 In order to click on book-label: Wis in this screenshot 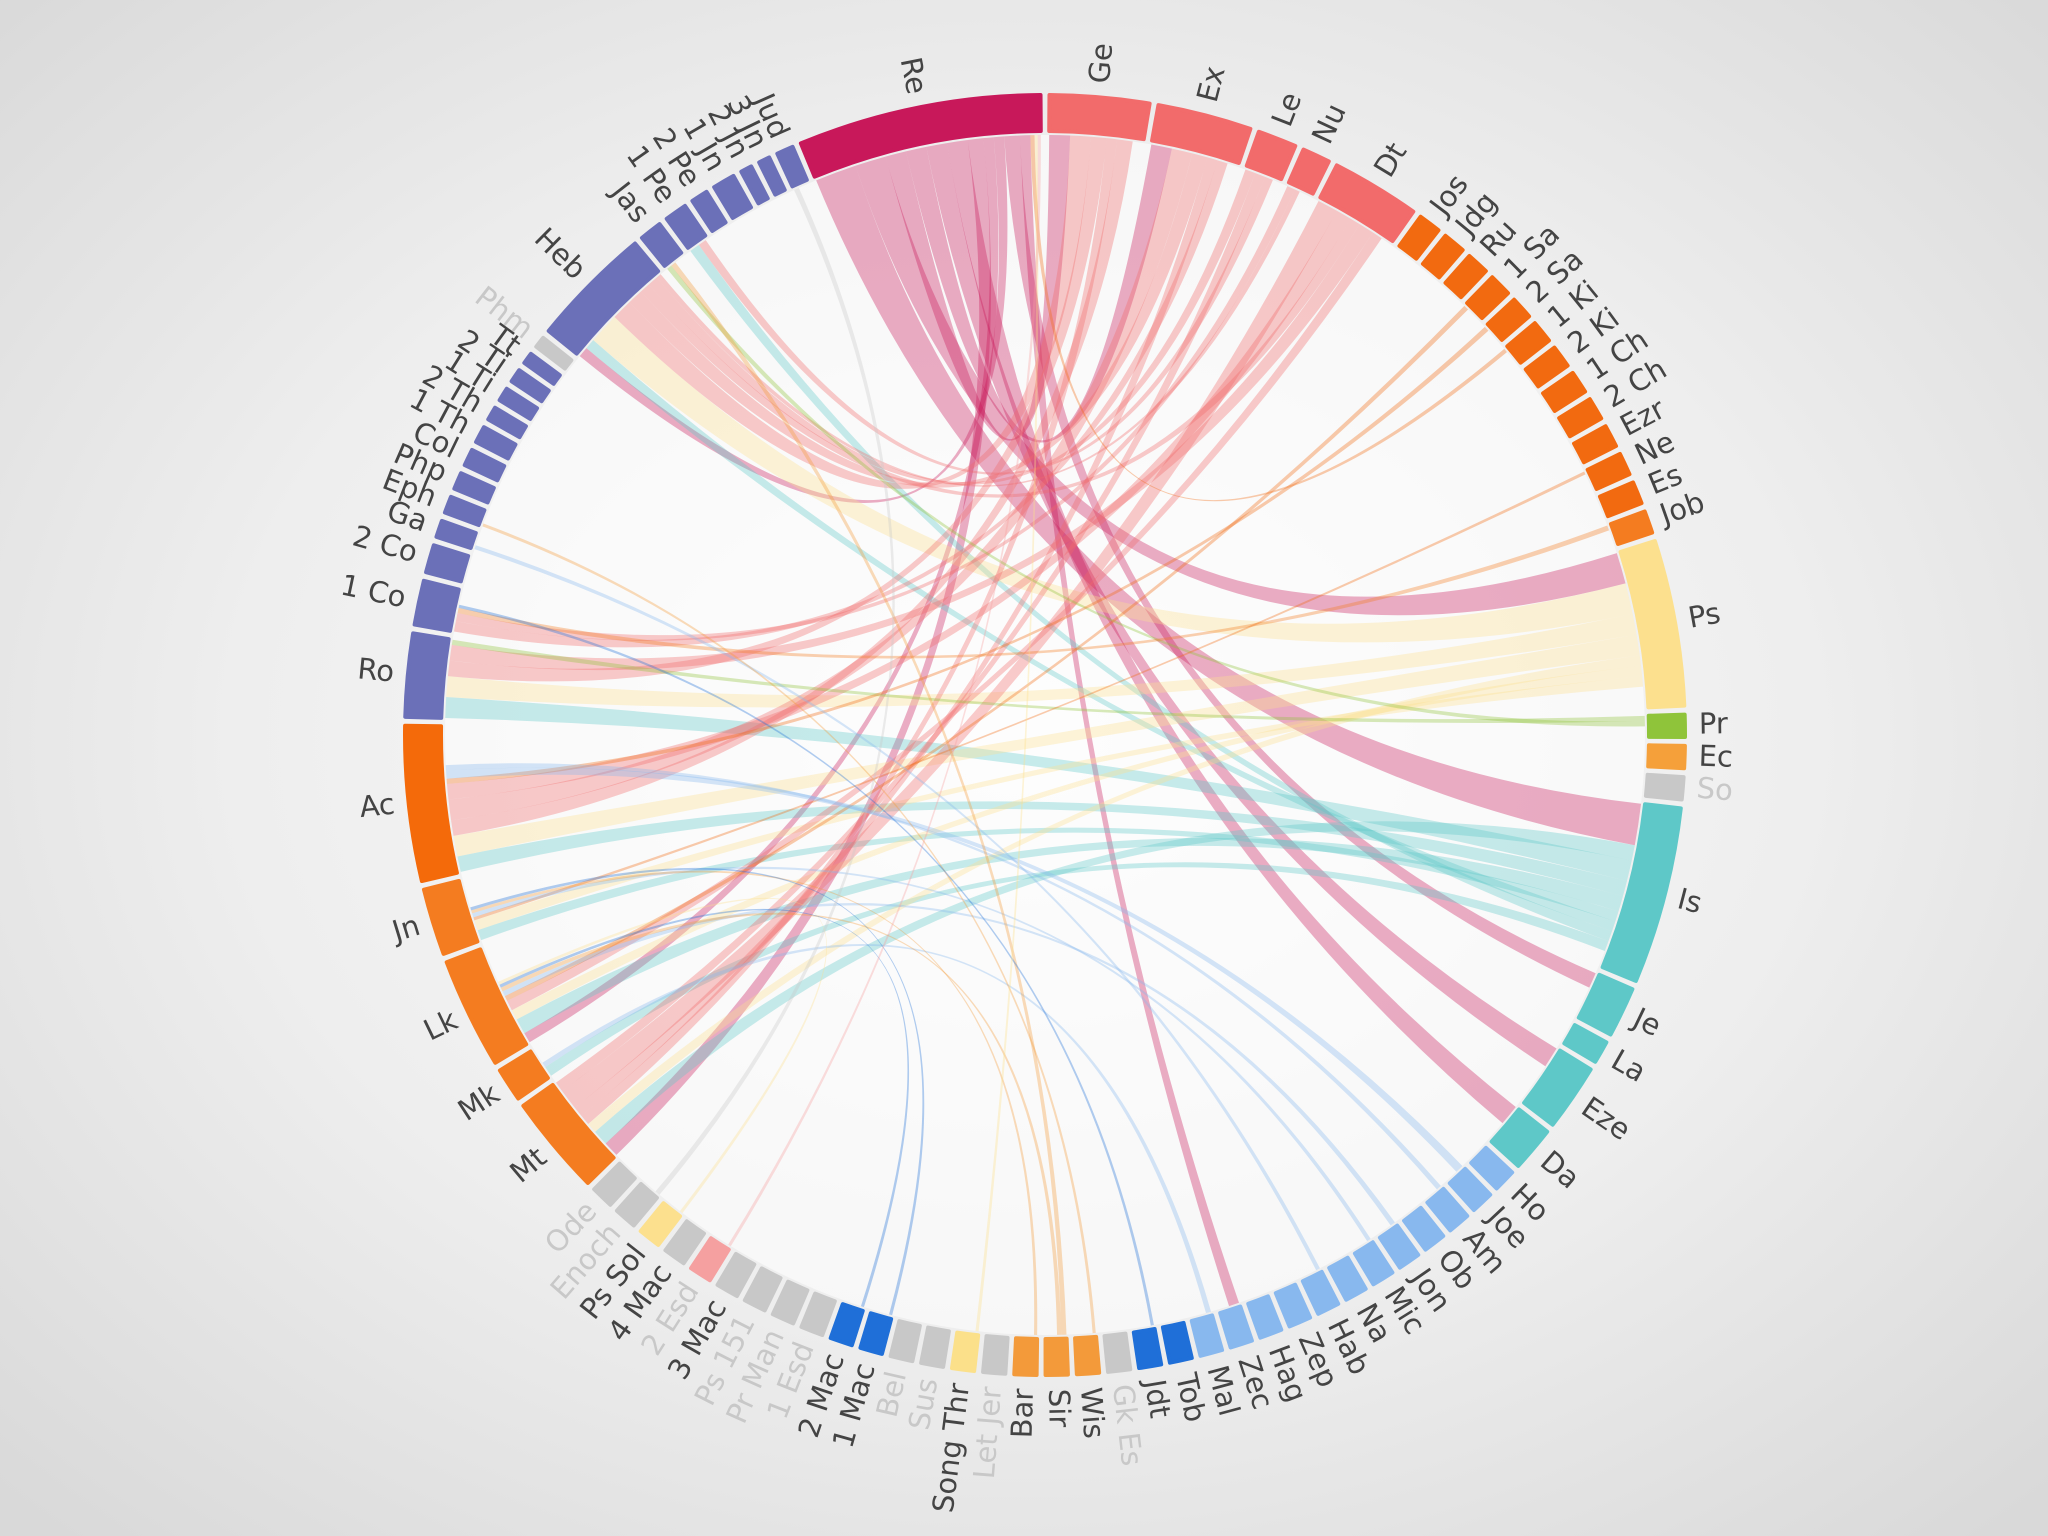, I will do `click(1092, 1412)`.